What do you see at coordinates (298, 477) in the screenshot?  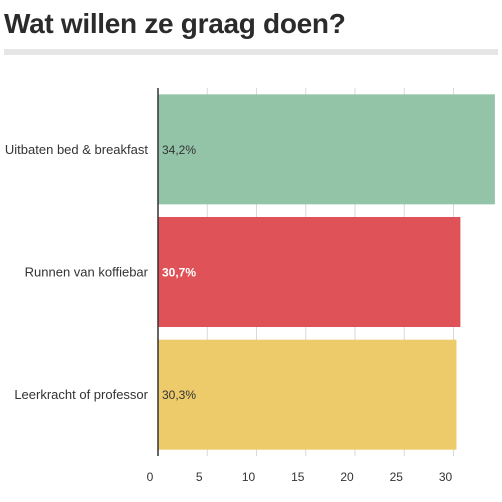 I see `x-tick-label: 15` at bounding box center [298, 477].